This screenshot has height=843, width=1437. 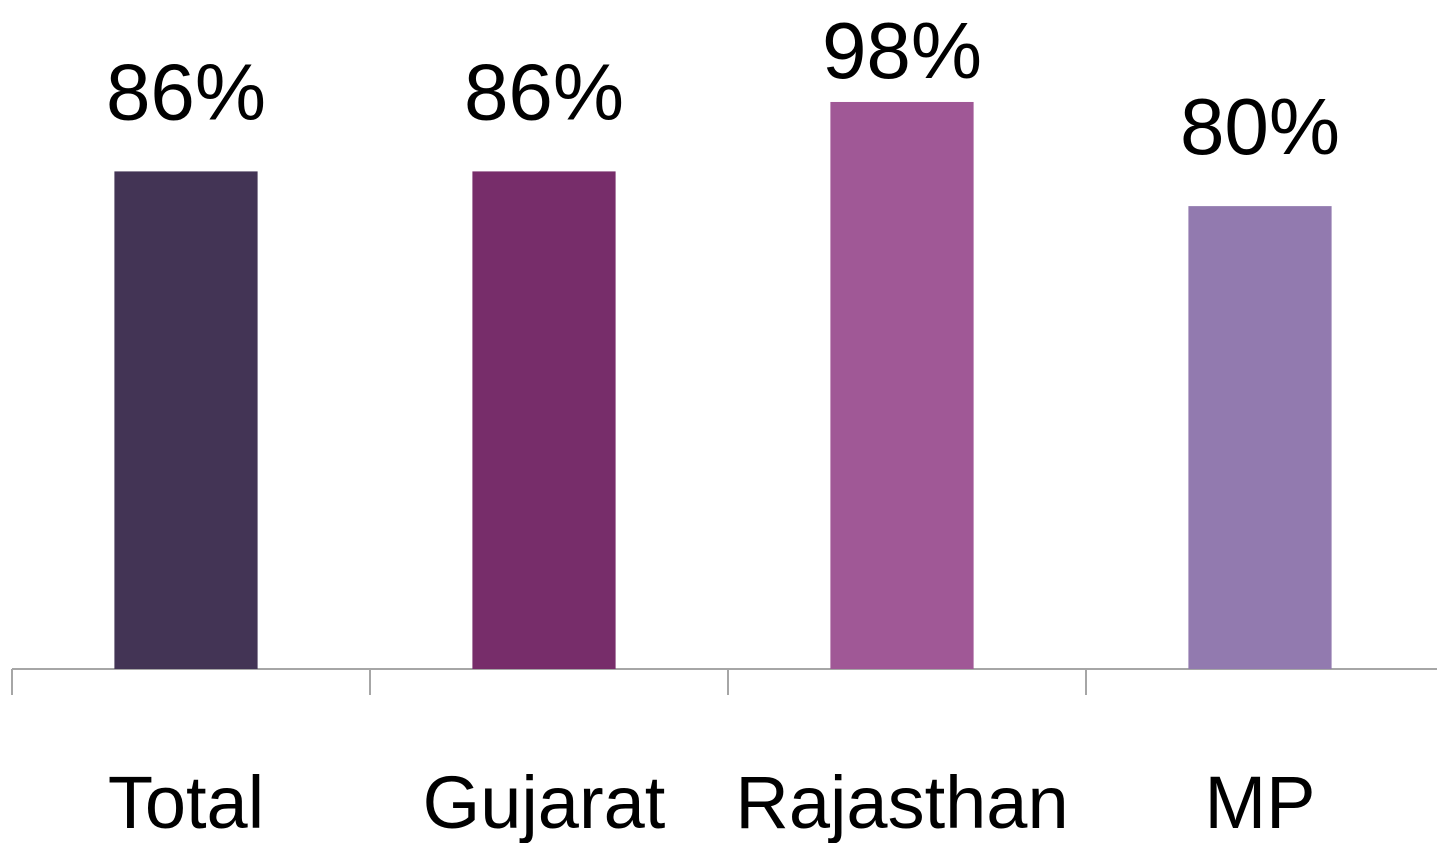 I want to click on x-tick-label: Gujarat, so click(x=544, y=802).